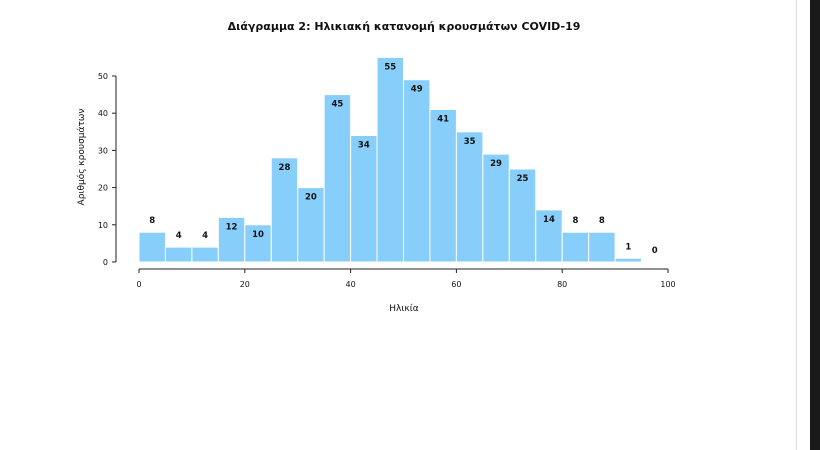 Image resolution: width=820 pixels, height=450 pixels. I want to click on y-axis-label: Αριθμός κρουσμάτων, so click(81, 157).